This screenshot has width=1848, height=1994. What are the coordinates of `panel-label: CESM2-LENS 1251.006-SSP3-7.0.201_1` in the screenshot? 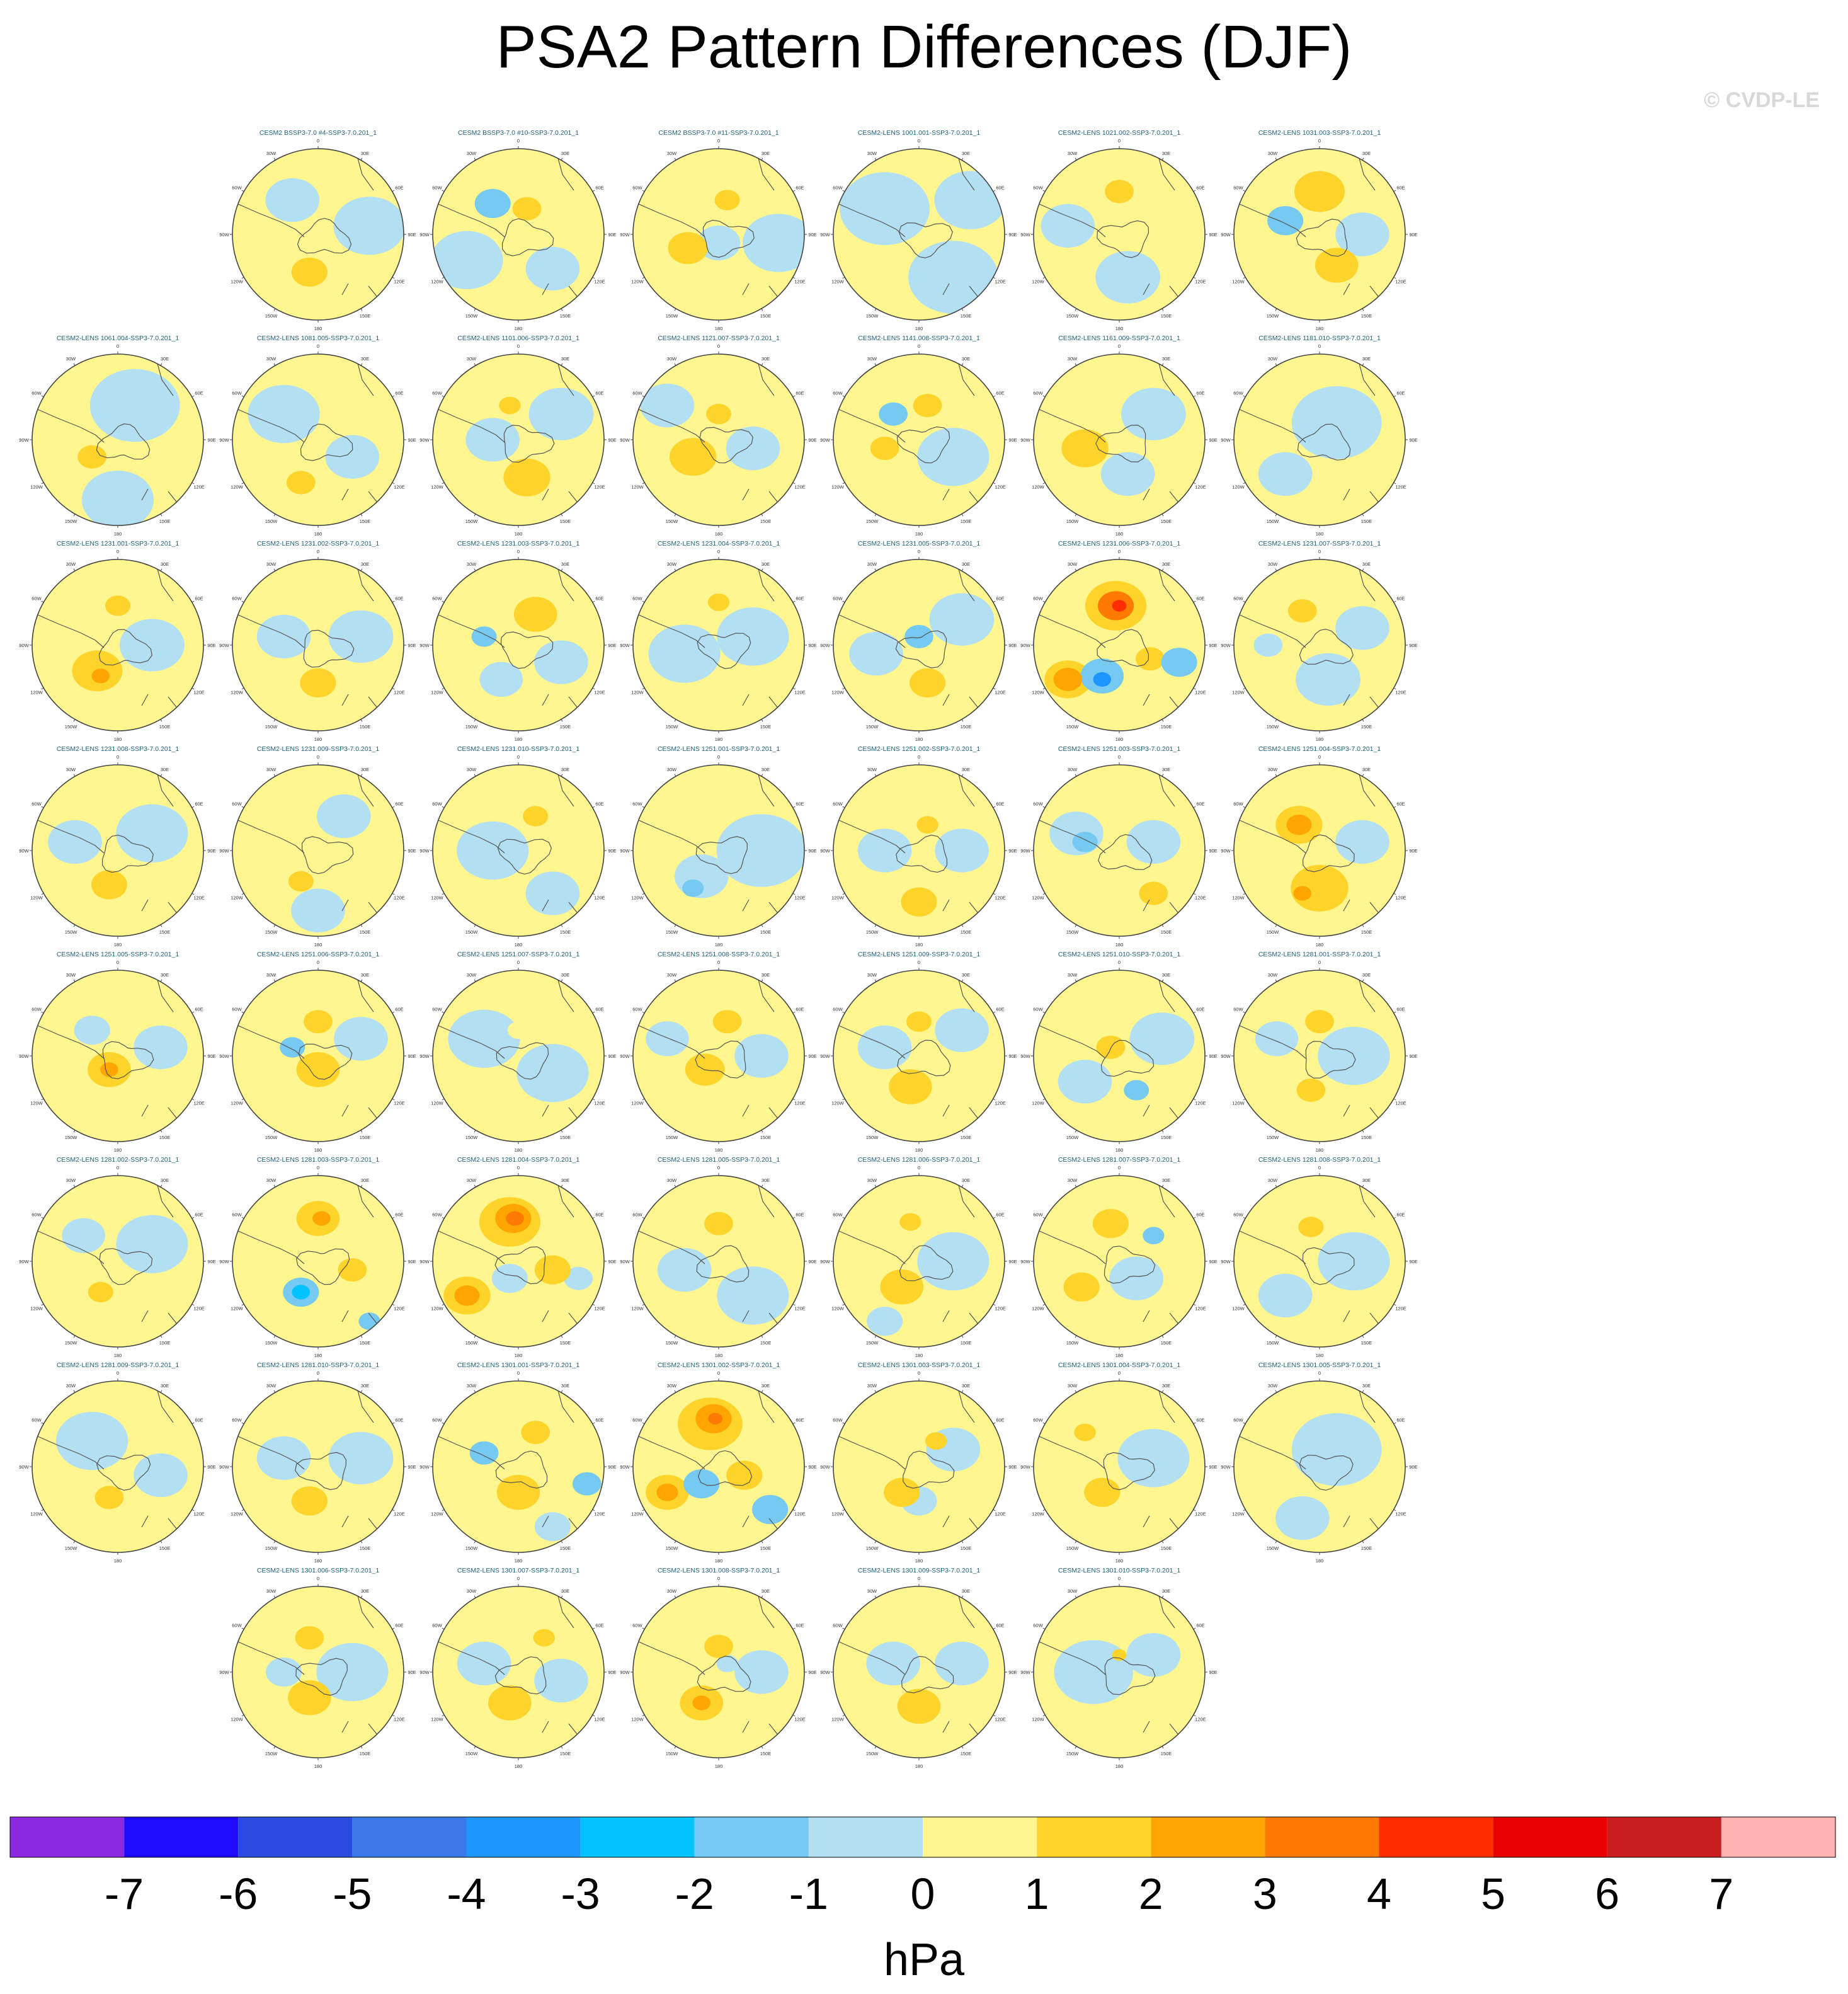 It's located at (318, 954).